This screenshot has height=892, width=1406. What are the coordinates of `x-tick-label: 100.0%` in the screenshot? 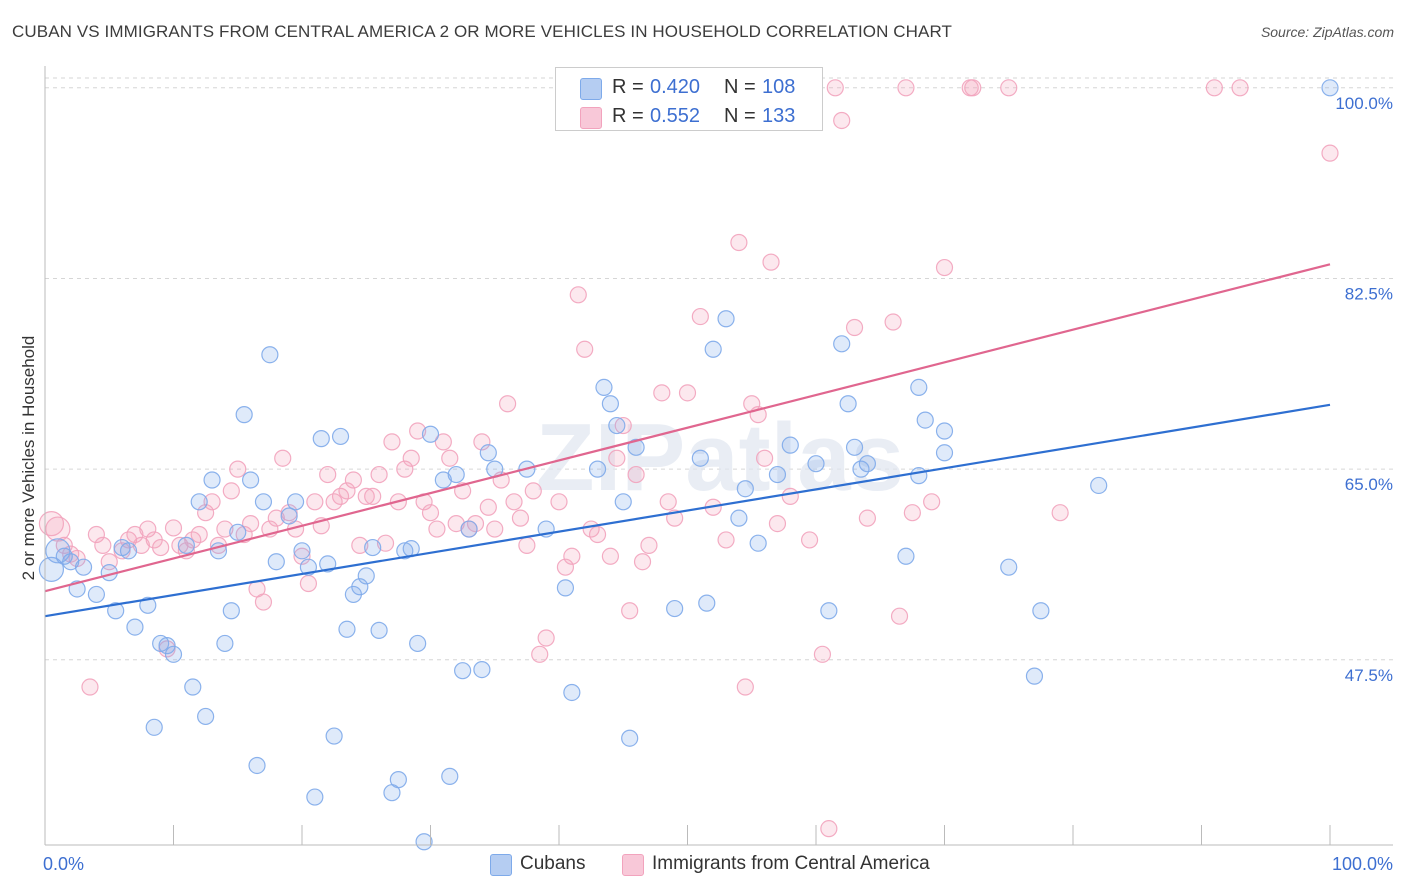 It's located at (1362, 864).